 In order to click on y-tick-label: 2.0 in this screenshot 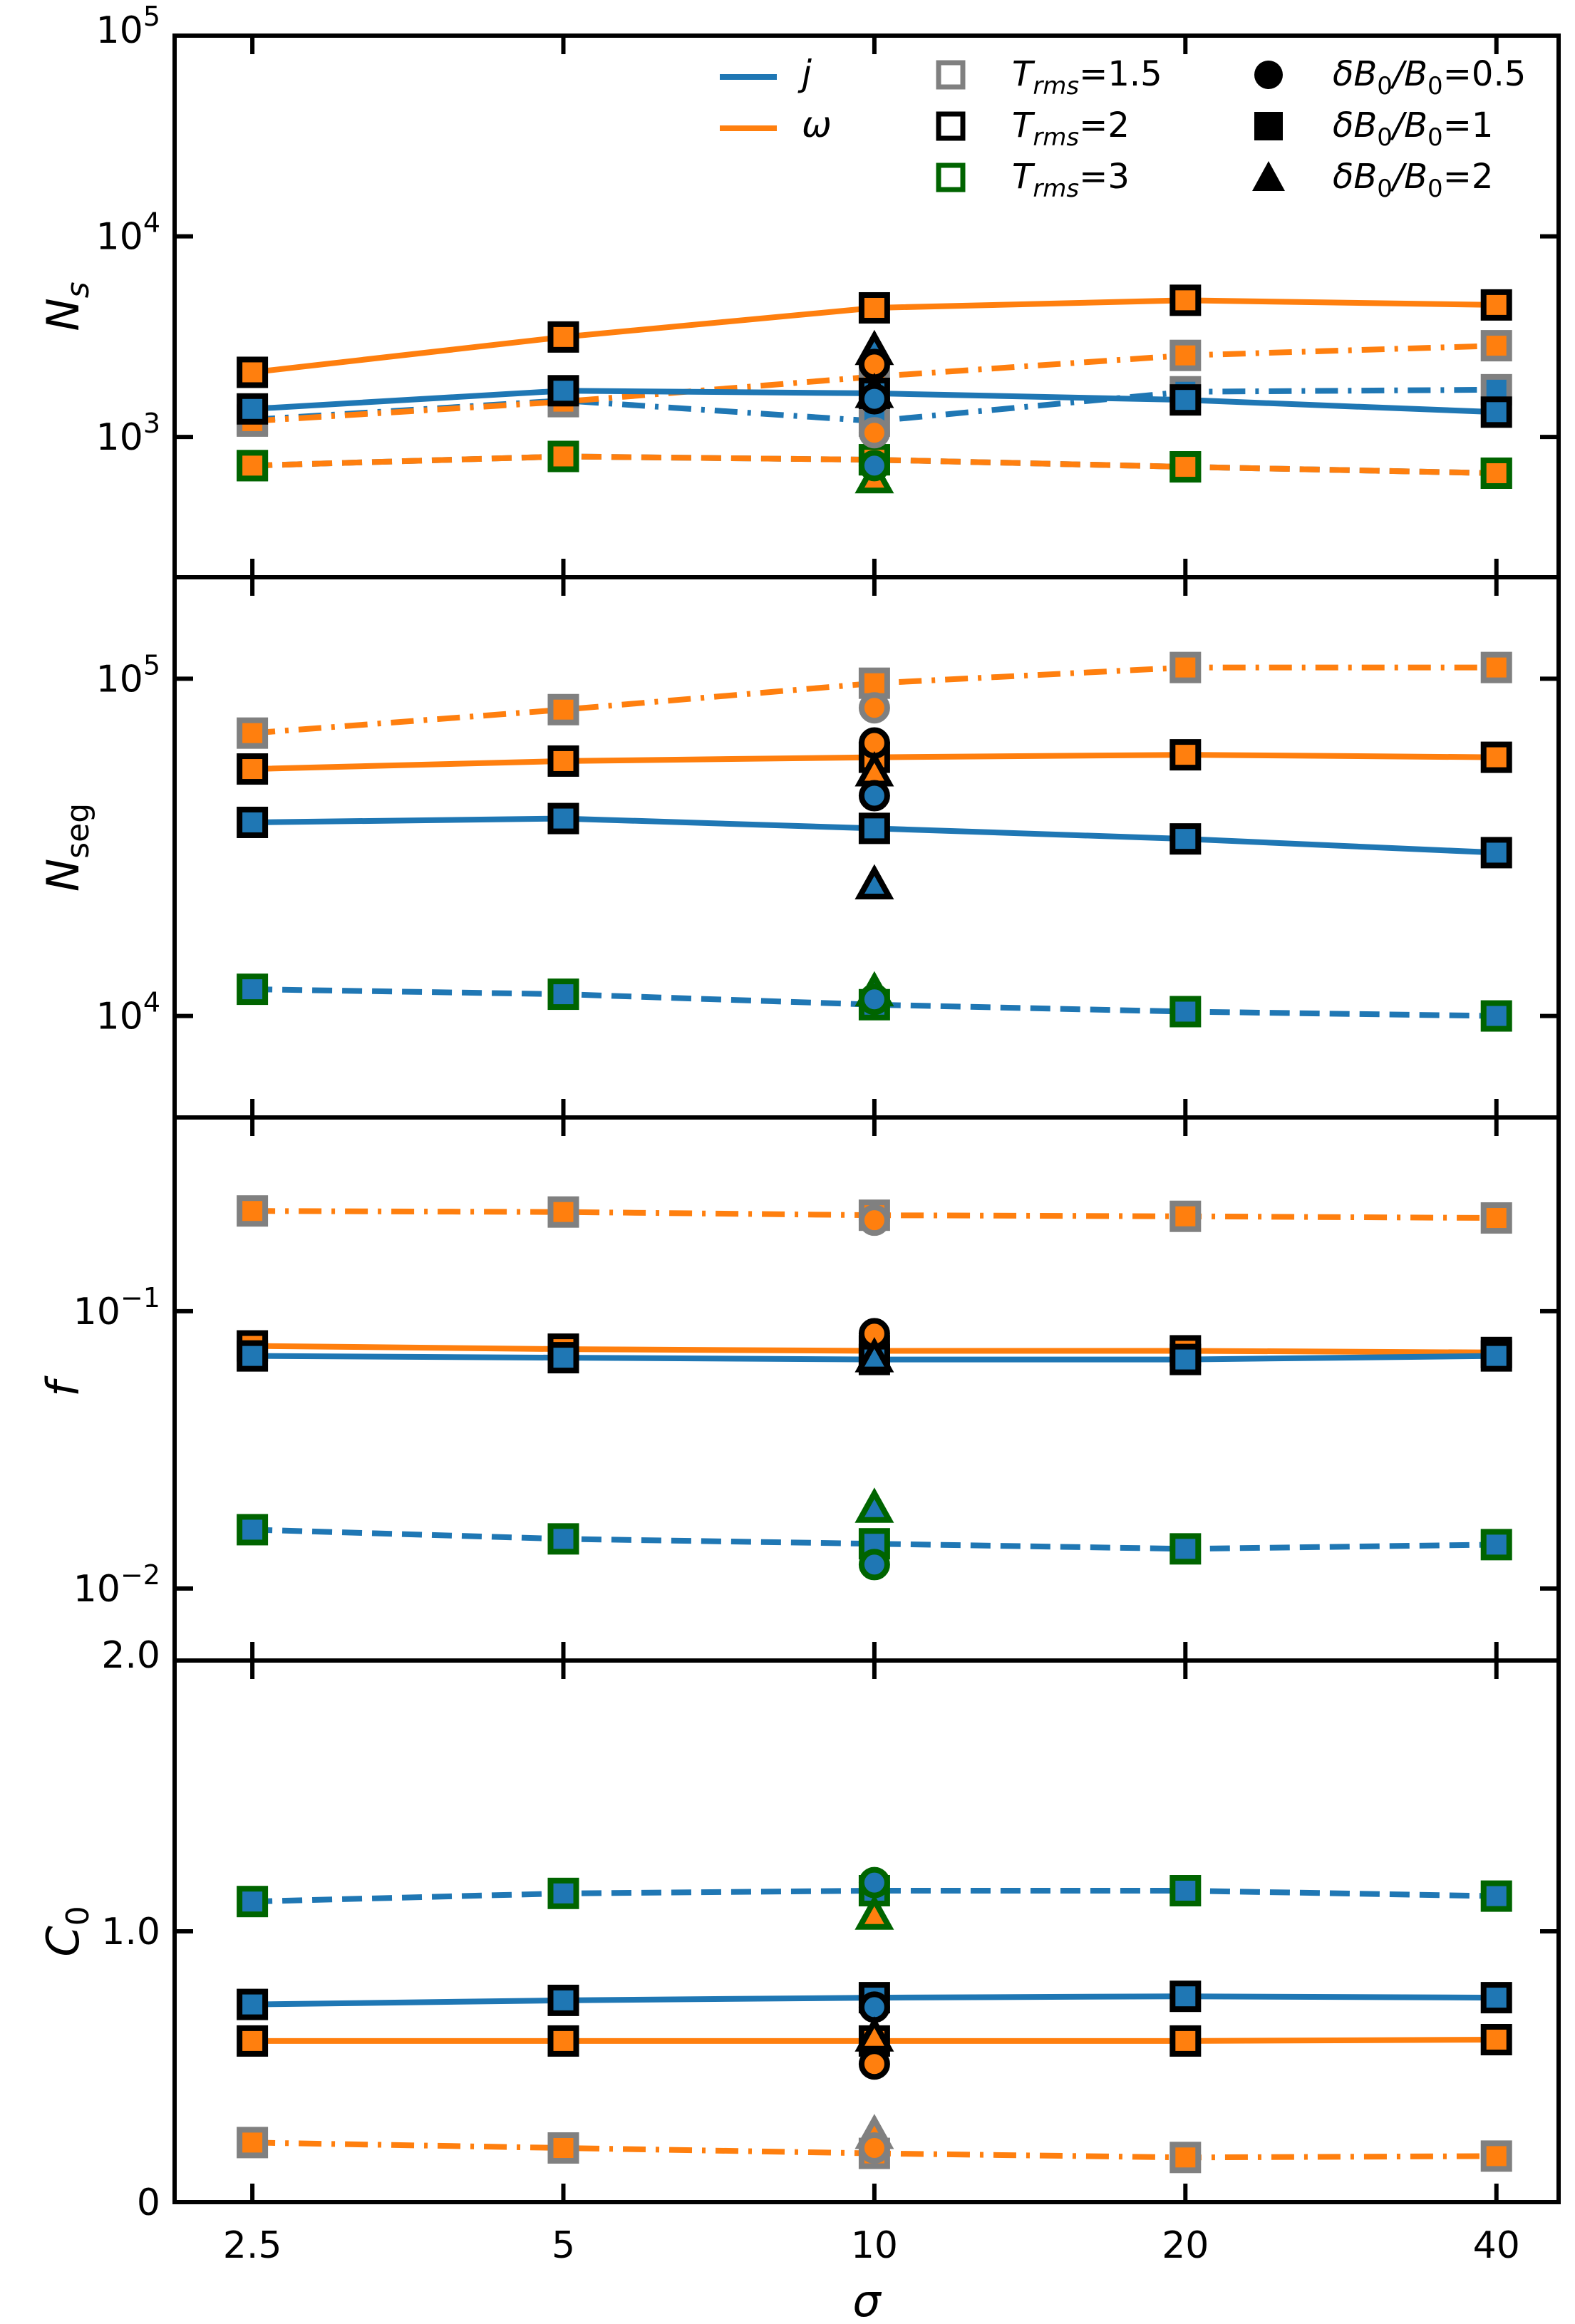, I will do `click(130, 1656)`.